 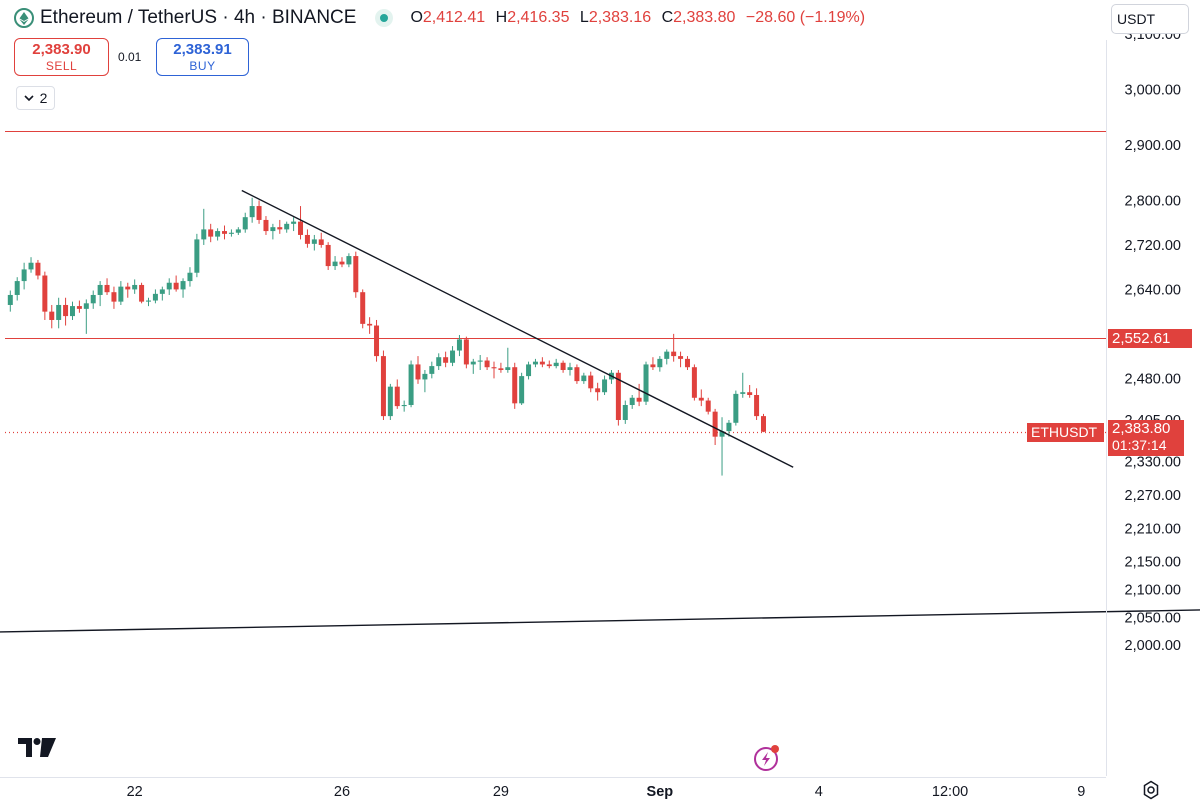 What do you see at coordinates (1081, 792) in the screenshot?
I see `x-tick-label: 9` at bounding box center [1081, 792].